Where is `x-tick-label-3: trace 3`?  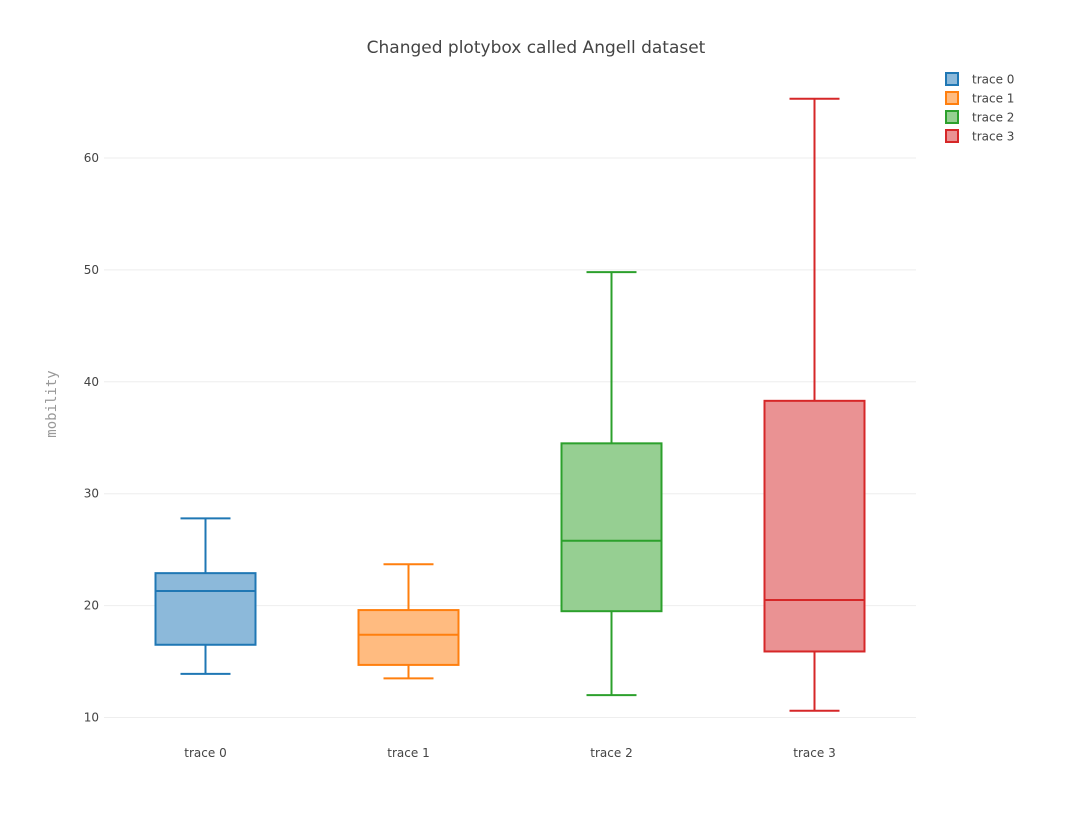 x-tick-label-3: trace 3 is located at coordinates (814, 753).